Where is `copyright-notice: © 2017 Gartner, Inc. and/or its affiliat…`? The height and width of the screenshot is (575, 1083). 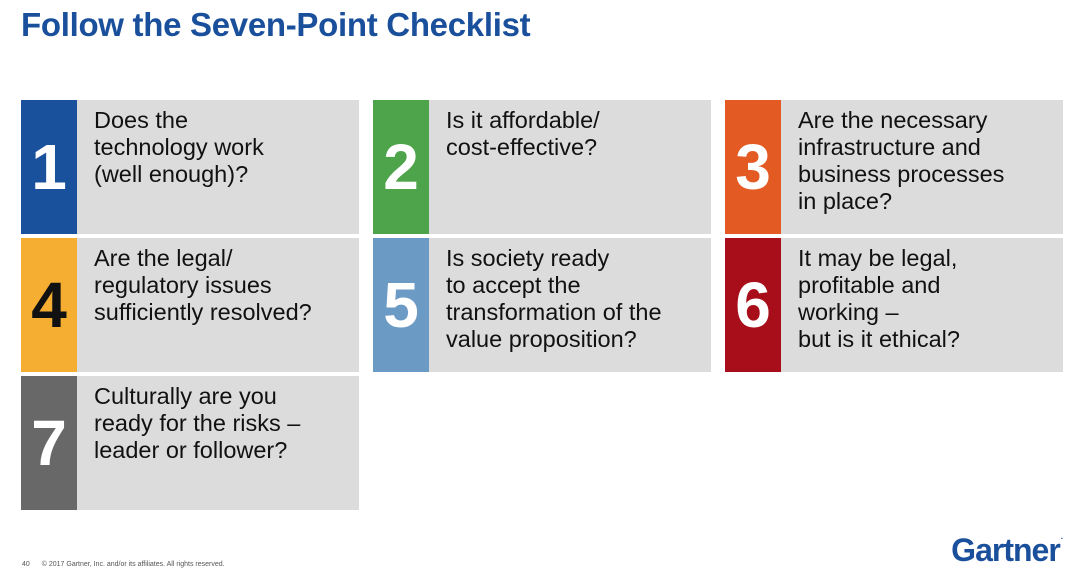 copyright-notice: © 2017 Gartner, Inc. and/or its affiliat… is located at coordinates (133, 564).